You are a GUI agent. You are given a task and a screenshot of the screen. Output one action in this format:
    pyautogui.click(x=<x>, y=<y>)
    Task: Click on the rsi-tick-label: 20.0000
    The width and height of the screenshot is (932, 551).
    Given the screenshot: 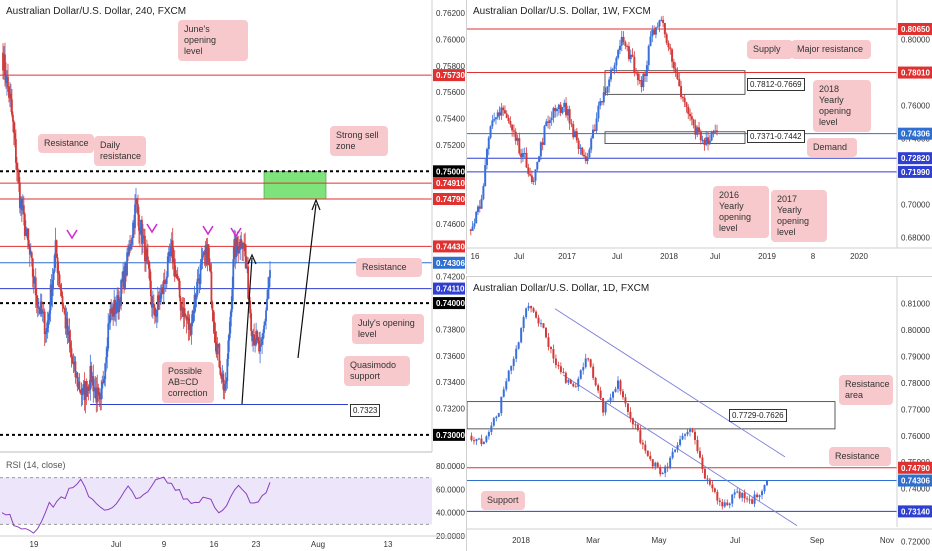 What is the action you would take?
    pyautogui.click(x=450, y=536)
    